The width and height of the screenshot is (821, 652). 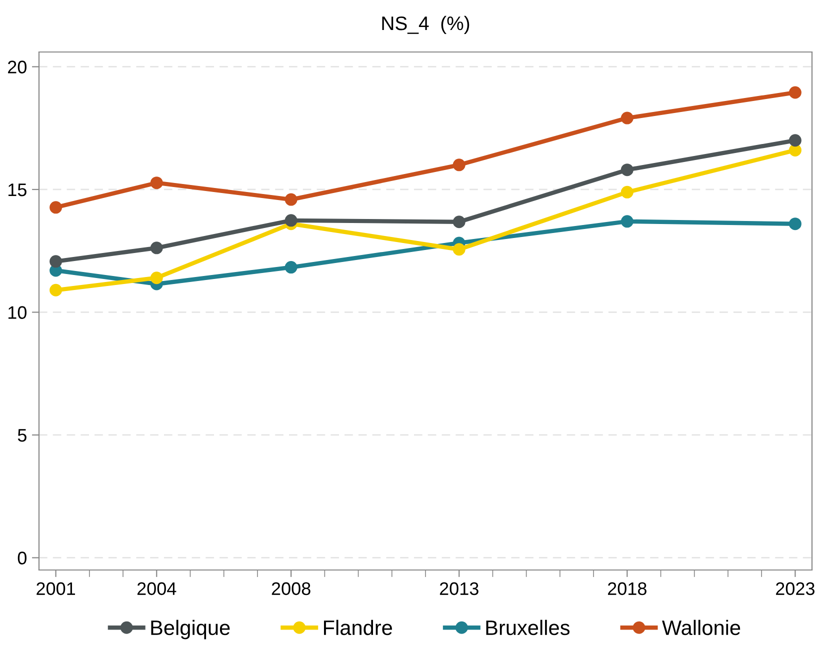 What do you see at coordinates (528, 628) in the screenshot?
I see `legend-label: Bruxelles` at bounding box center [528, 628].